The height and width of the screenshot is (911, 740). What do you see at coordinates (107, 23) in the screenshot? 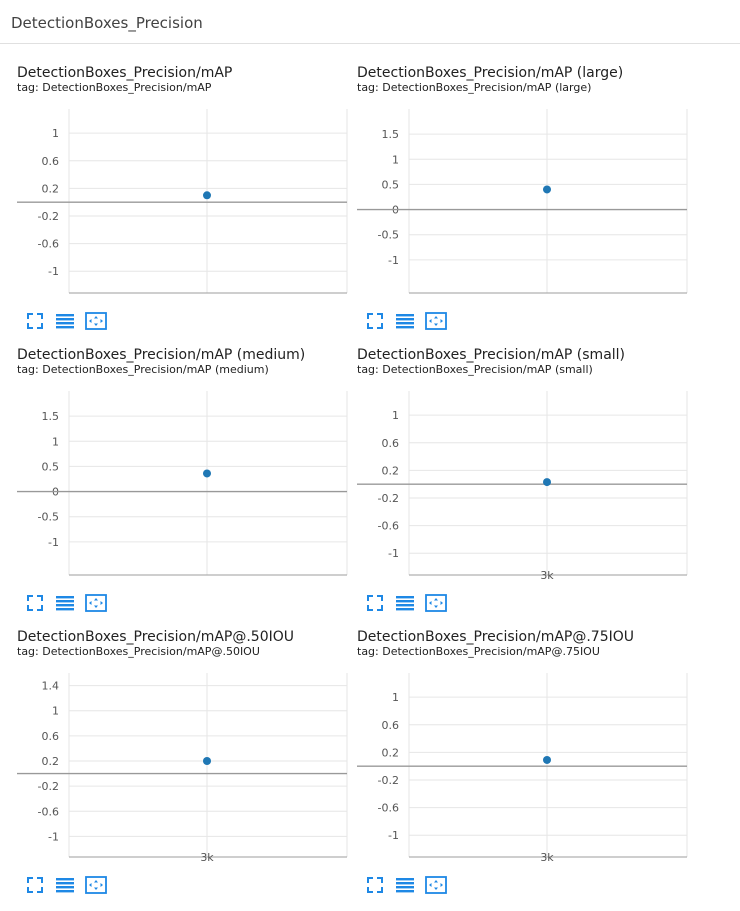
I see `section-title: DetectionBoxes_Precision` at bounding box center [107, 23].